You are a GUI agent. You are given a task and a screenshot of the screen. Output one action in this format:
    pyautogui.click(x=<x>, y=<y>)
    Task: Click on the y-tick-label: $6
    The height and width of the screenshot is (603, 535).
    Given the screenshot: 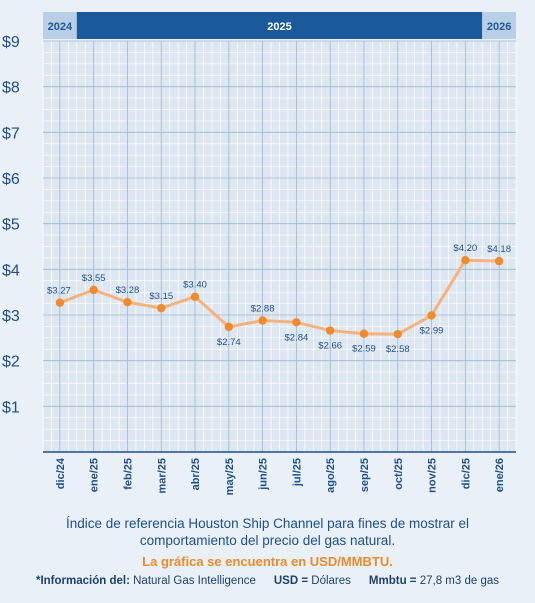 What is the action you would take?
    pyautogui.click(x=11, y=179)
    